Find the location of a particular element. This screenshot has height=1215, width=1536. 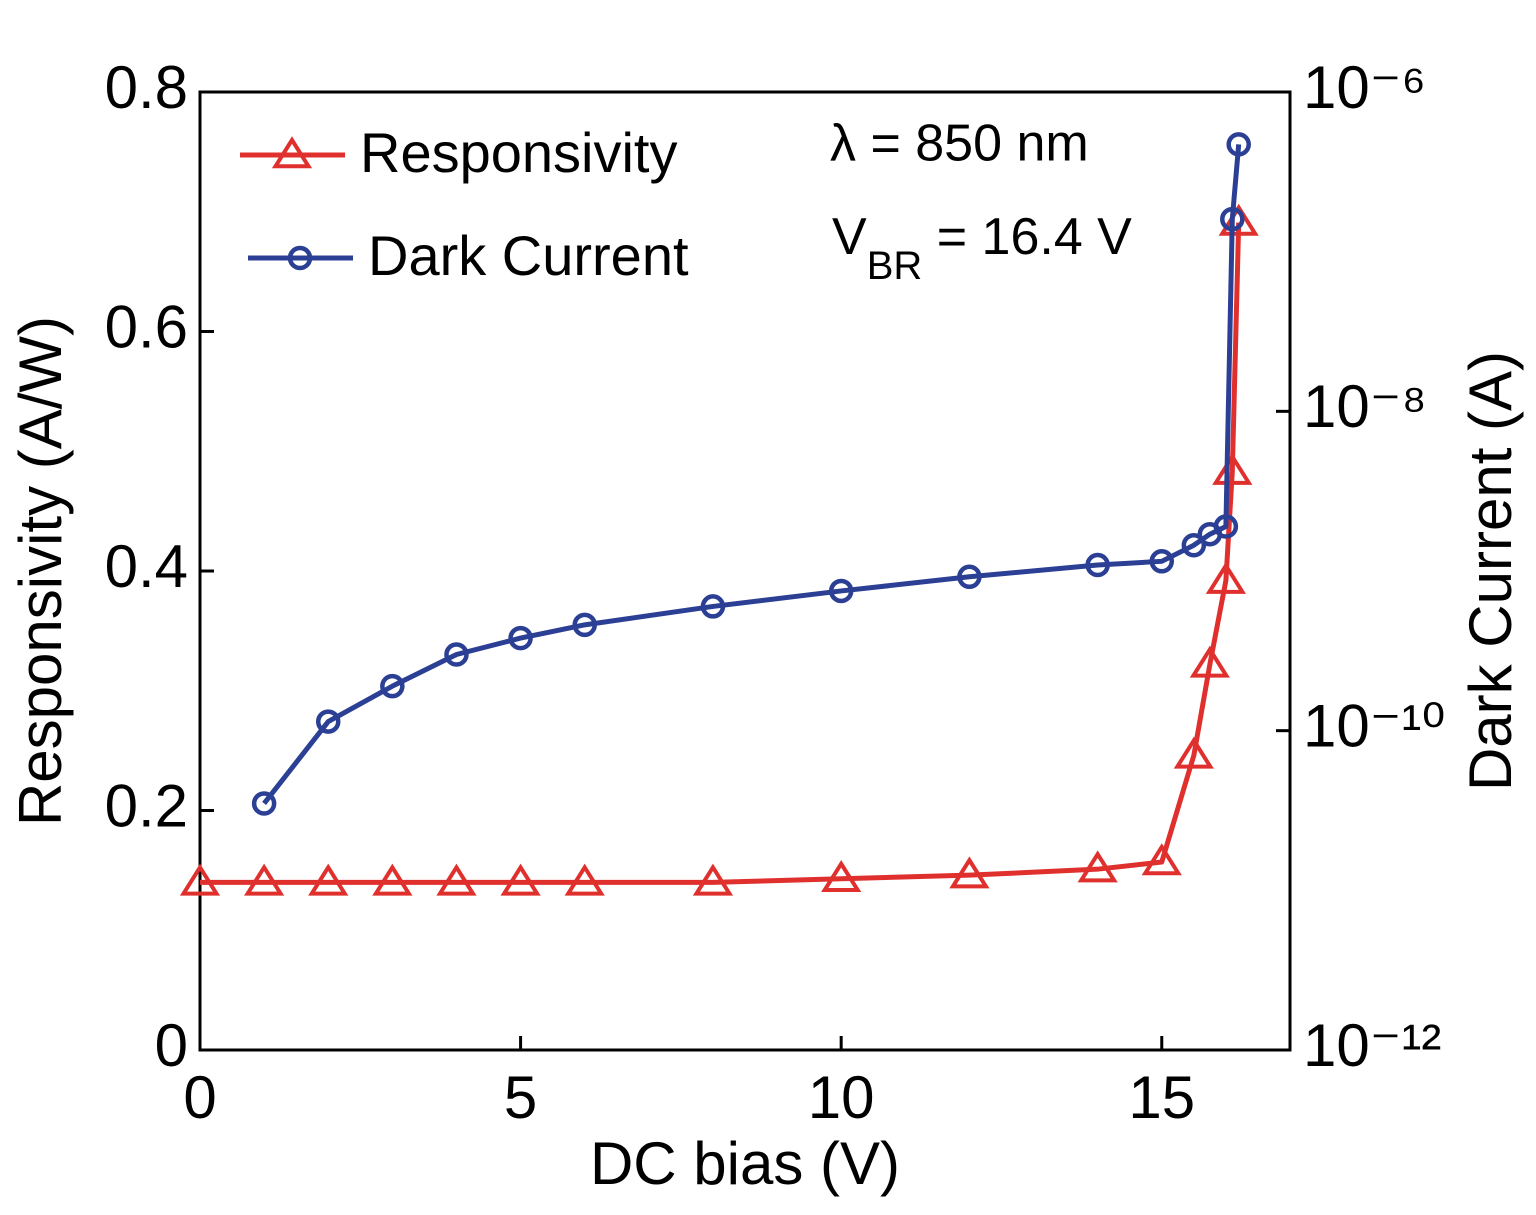

annotation-part: V is located at coordinates (849, 237).